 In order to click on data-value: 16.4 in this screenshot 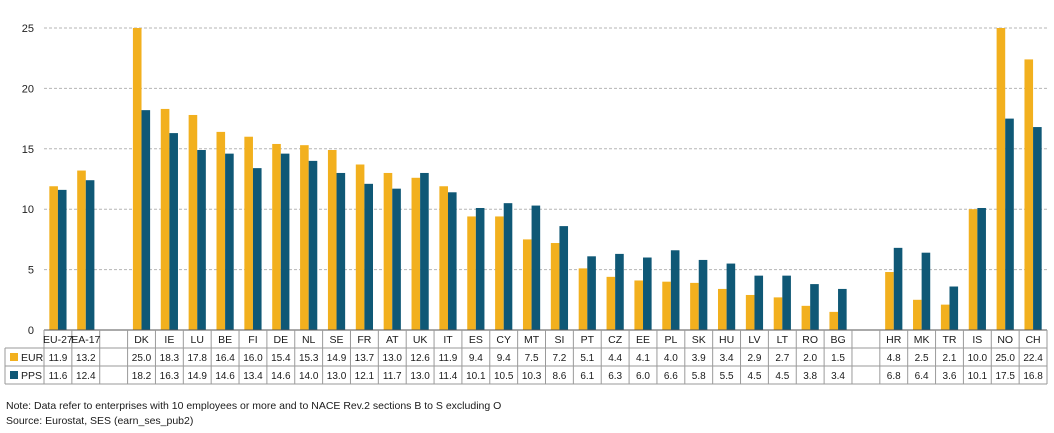, I will do `click(225, 358)`.